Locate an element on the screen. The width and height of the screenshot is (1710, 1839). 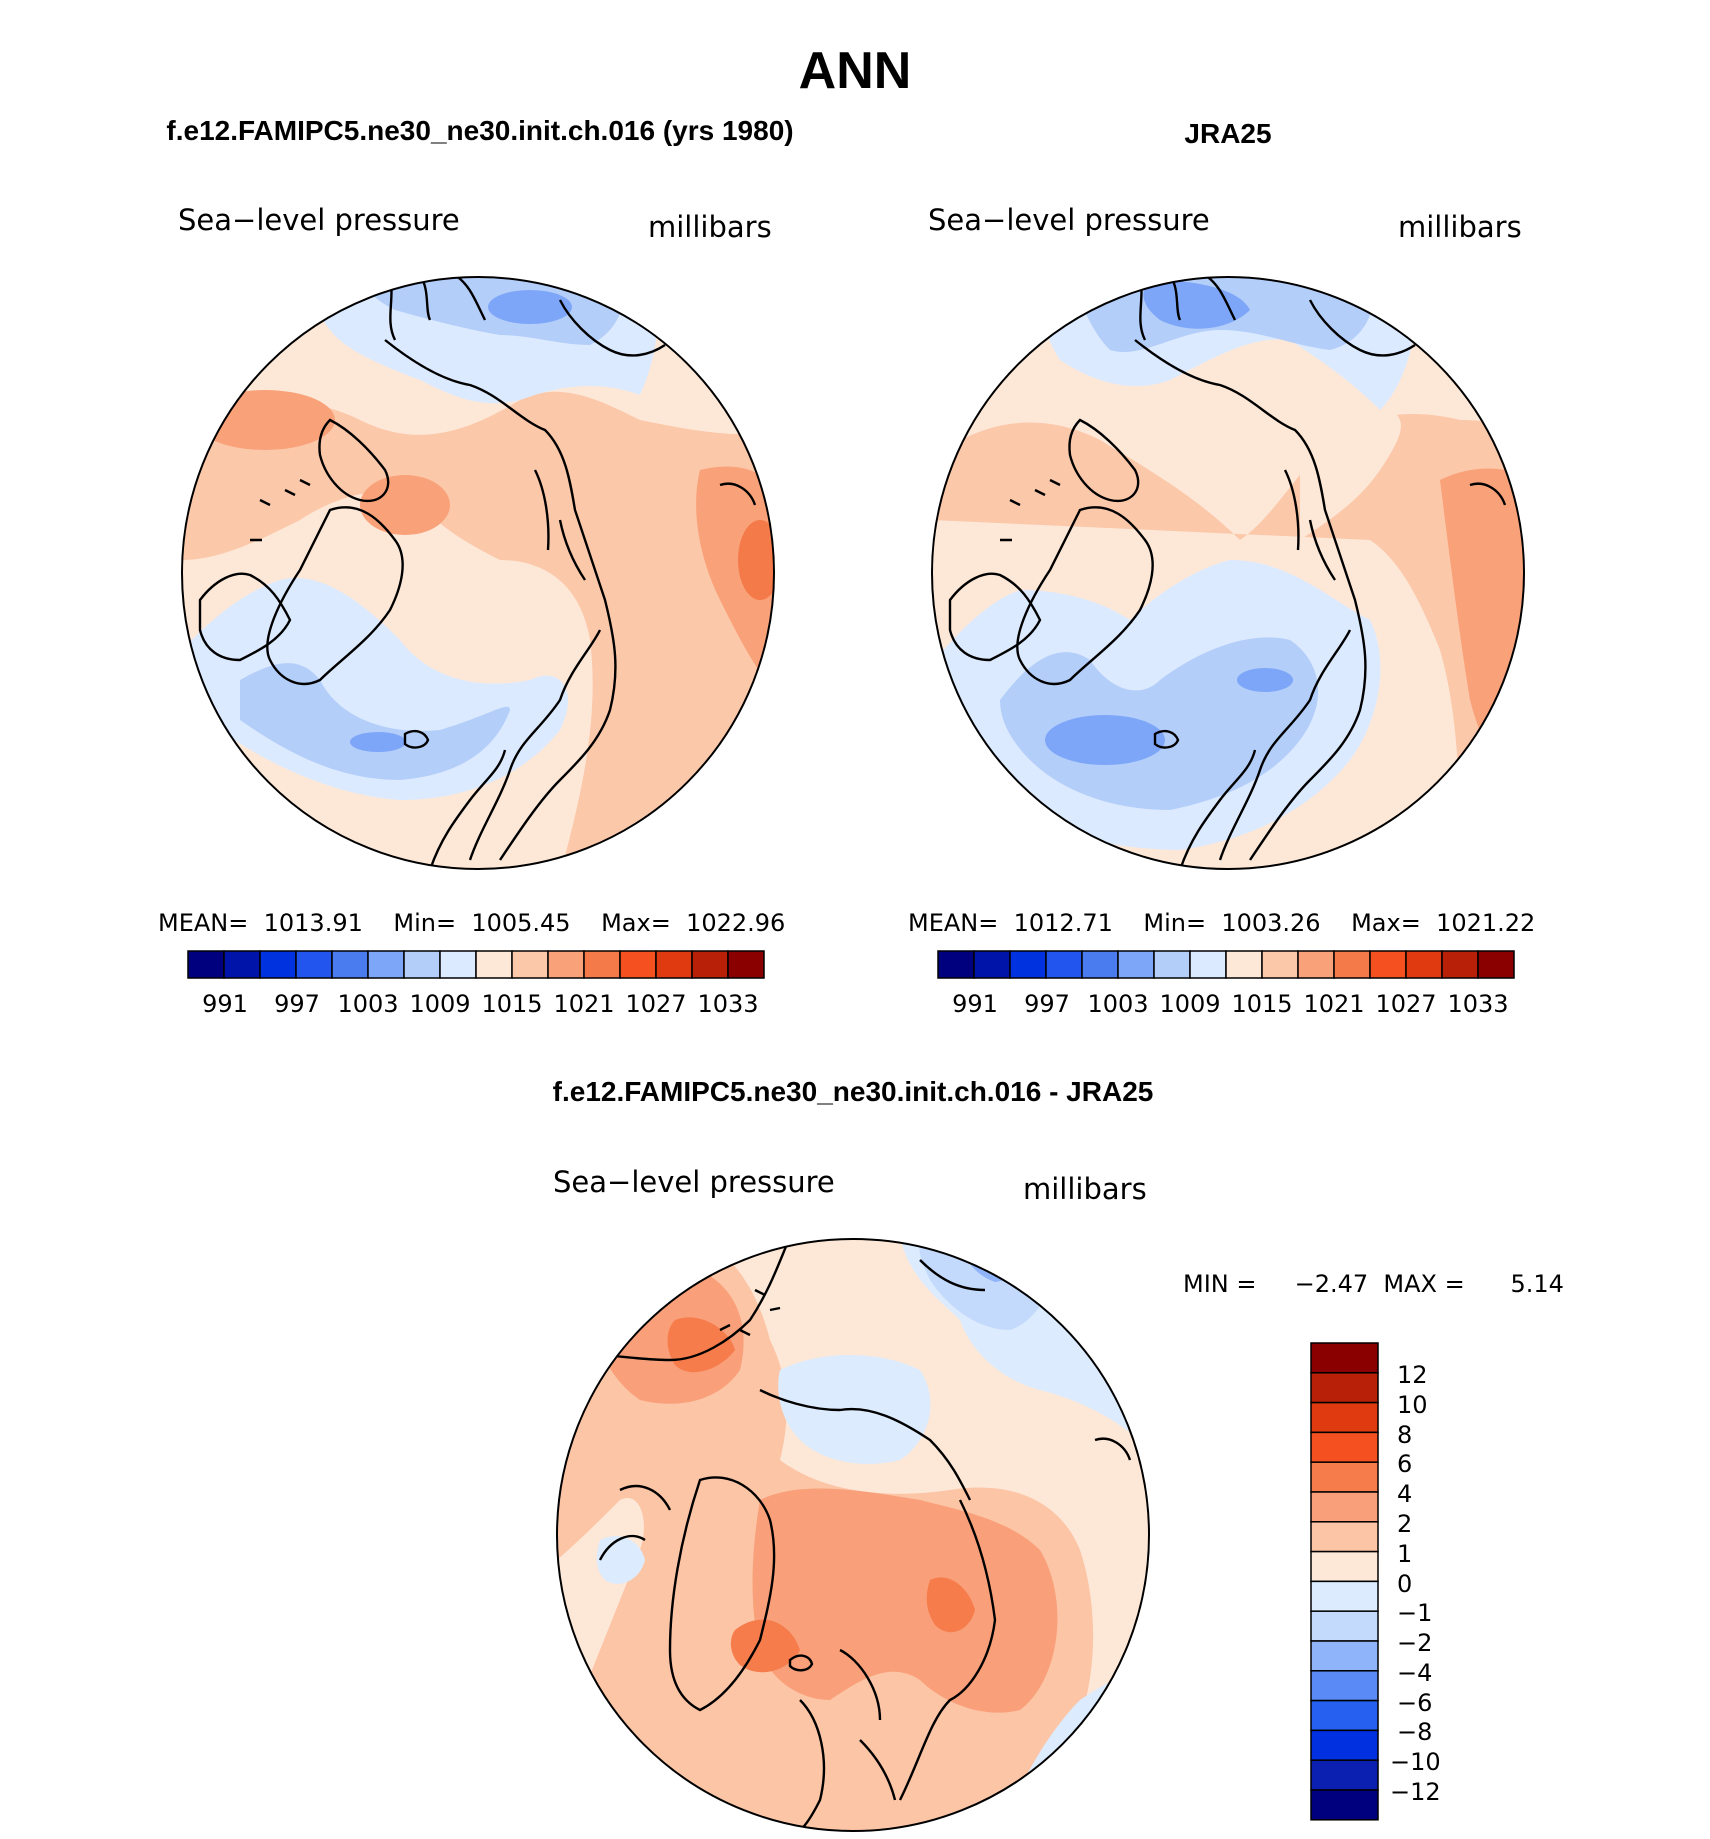
colorbar-diff: 12 10 8 6 4 2 1 0 −1 −2 −4 −6 −8 −10 −12 is located at coordinates (1375, 1581).